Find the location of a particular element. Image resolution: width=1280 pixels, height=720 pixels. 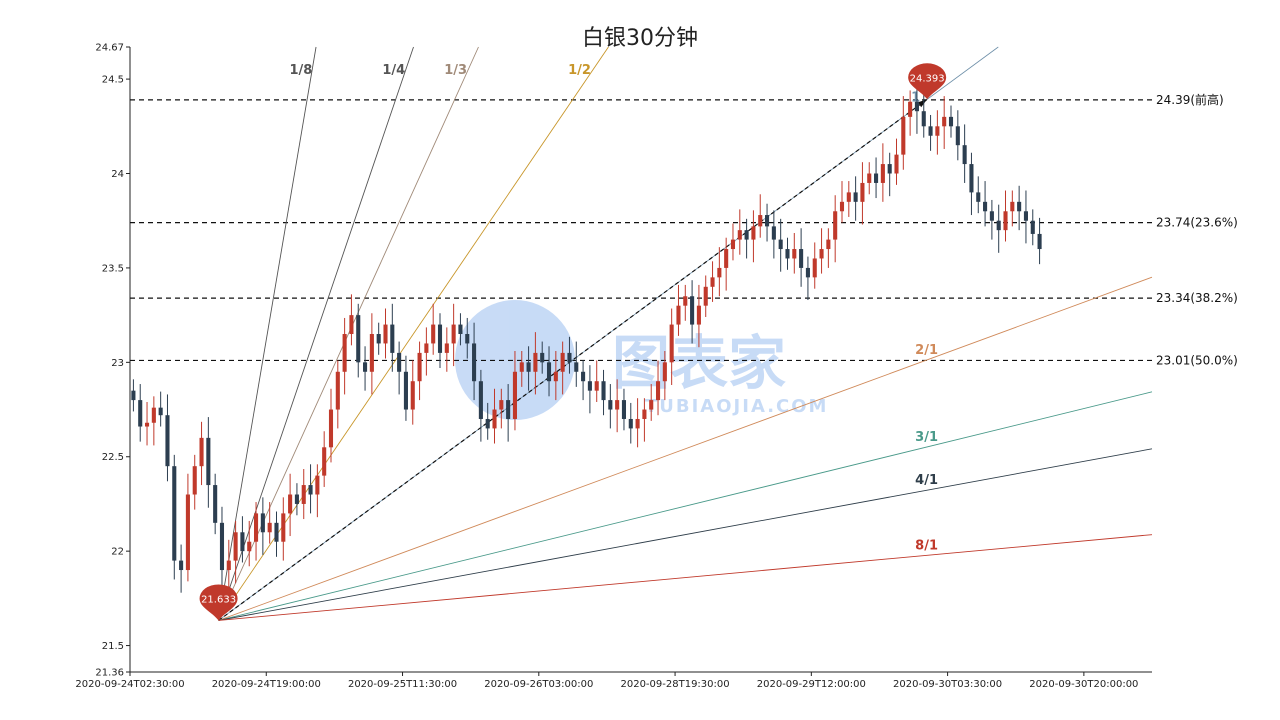

chart-title: 白银30分钟 is located at coordinates (640, 38).